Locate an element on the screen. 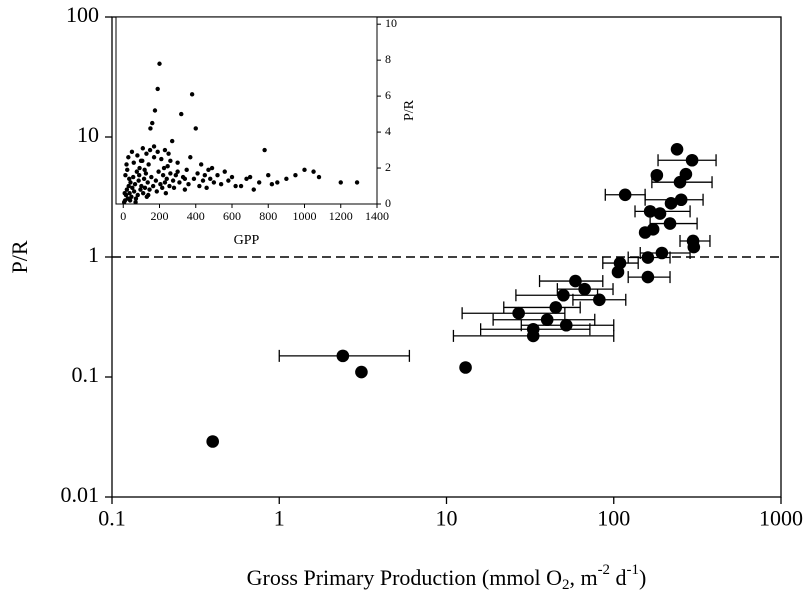  x-tick-label: 1200 is located at coordinates (341, 216).